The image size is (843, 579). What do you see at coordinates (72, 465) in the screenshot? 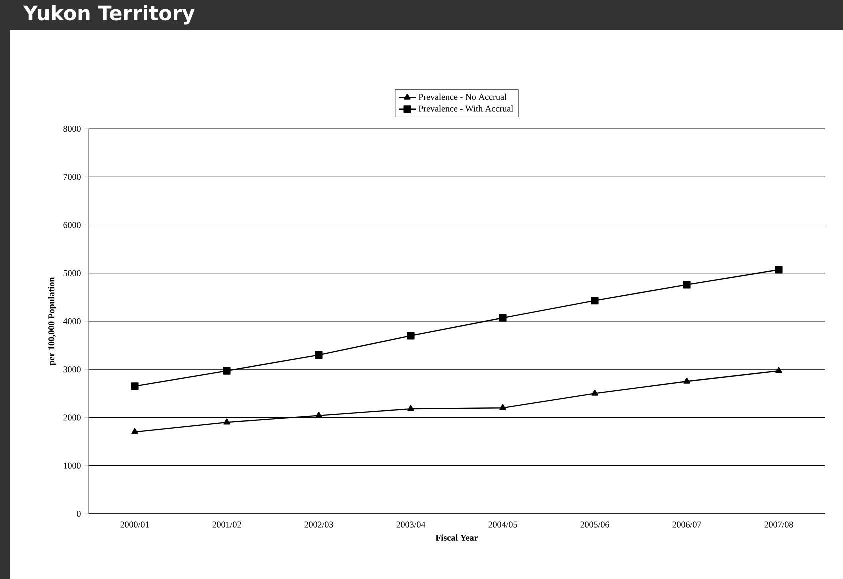
I see `y-tick-label: 1000` at bounding box center [72, 465].